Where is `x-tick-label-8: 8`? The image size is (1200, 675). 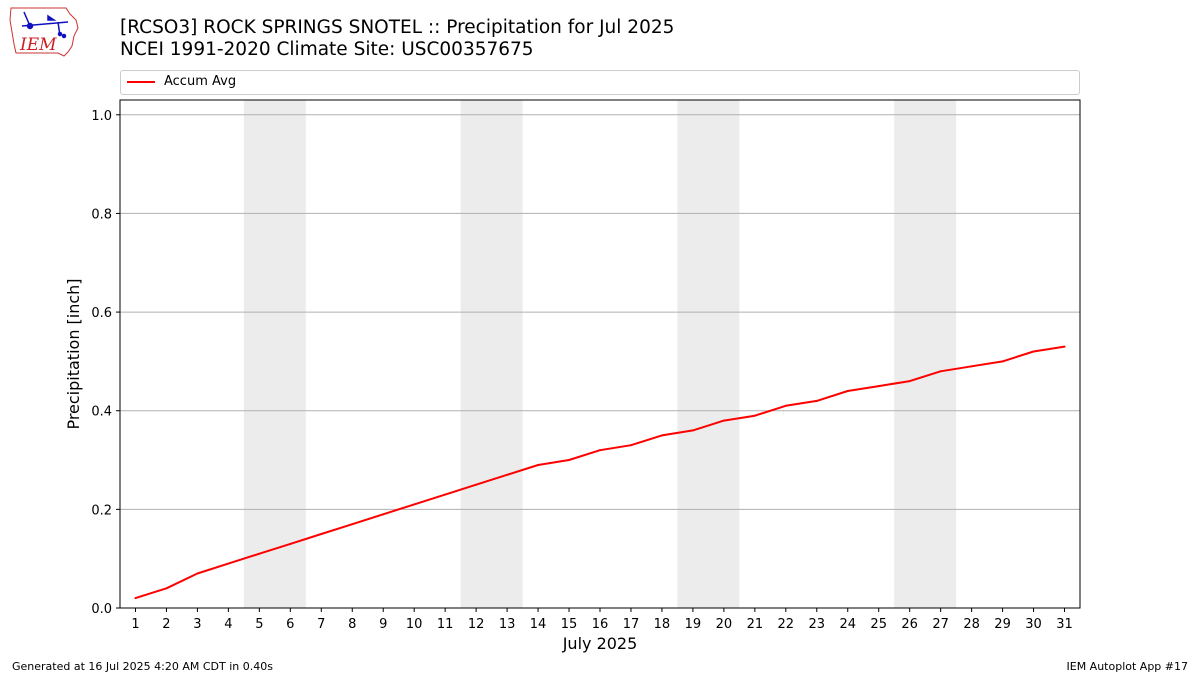
x-tick-label-8: 8 is located at coordinates (352, 624).